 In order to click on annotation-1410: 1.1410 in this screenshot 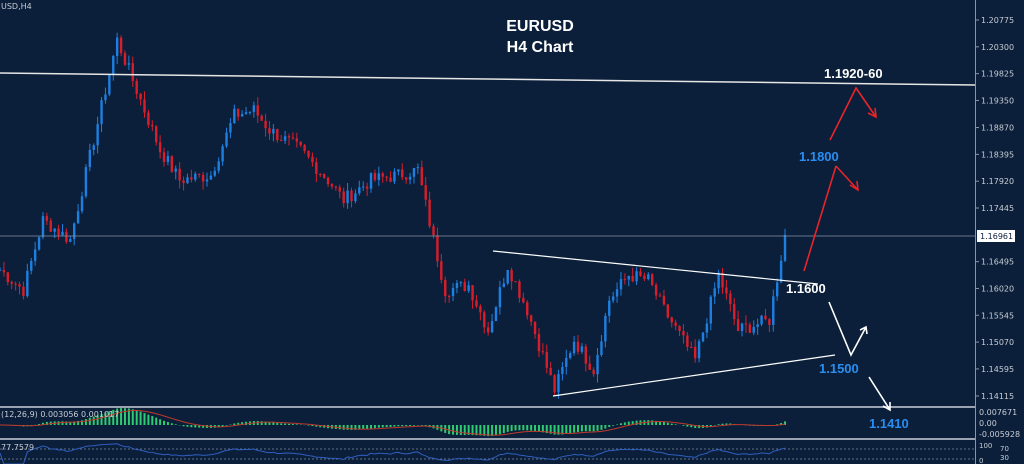, I will do `click(889, 423)`.